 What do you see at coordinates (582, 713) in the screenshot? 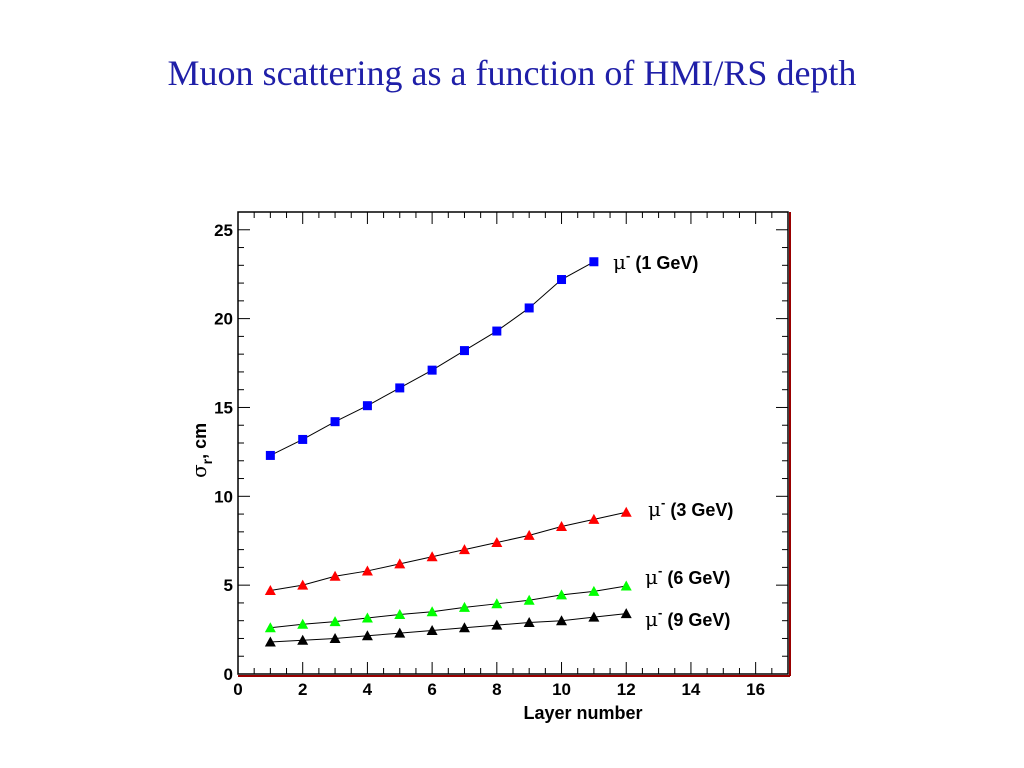
I see `x-axis-title: Layer number` at bounding box center [582, 713].